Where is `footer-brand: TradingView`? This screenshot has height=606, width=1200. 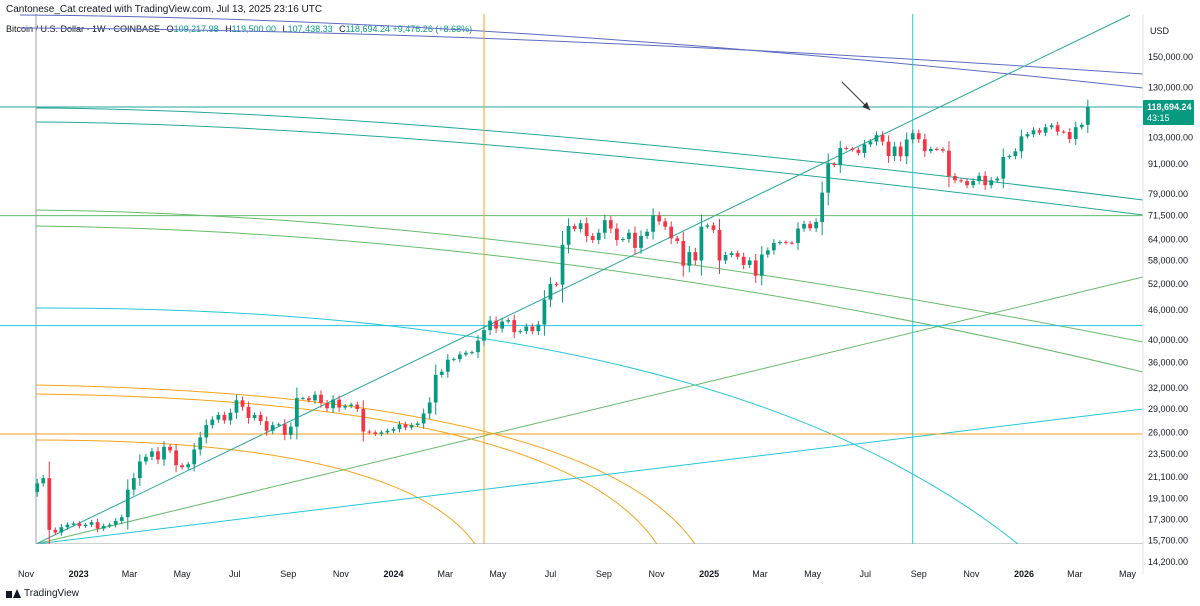
footer-brand: TradingView is located at coordinates (52, 593).